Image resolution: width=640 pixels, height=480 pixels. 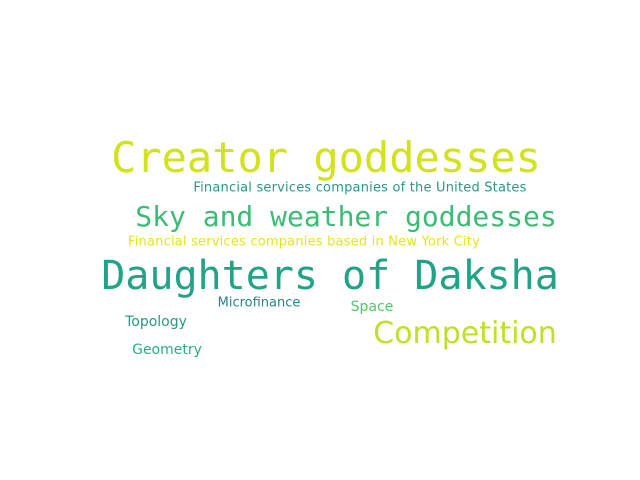 What do you see at coordinates (259, 303) in the screenshot?
I see `word-microfinance: Microfinance` at bounding box center [259, 303].